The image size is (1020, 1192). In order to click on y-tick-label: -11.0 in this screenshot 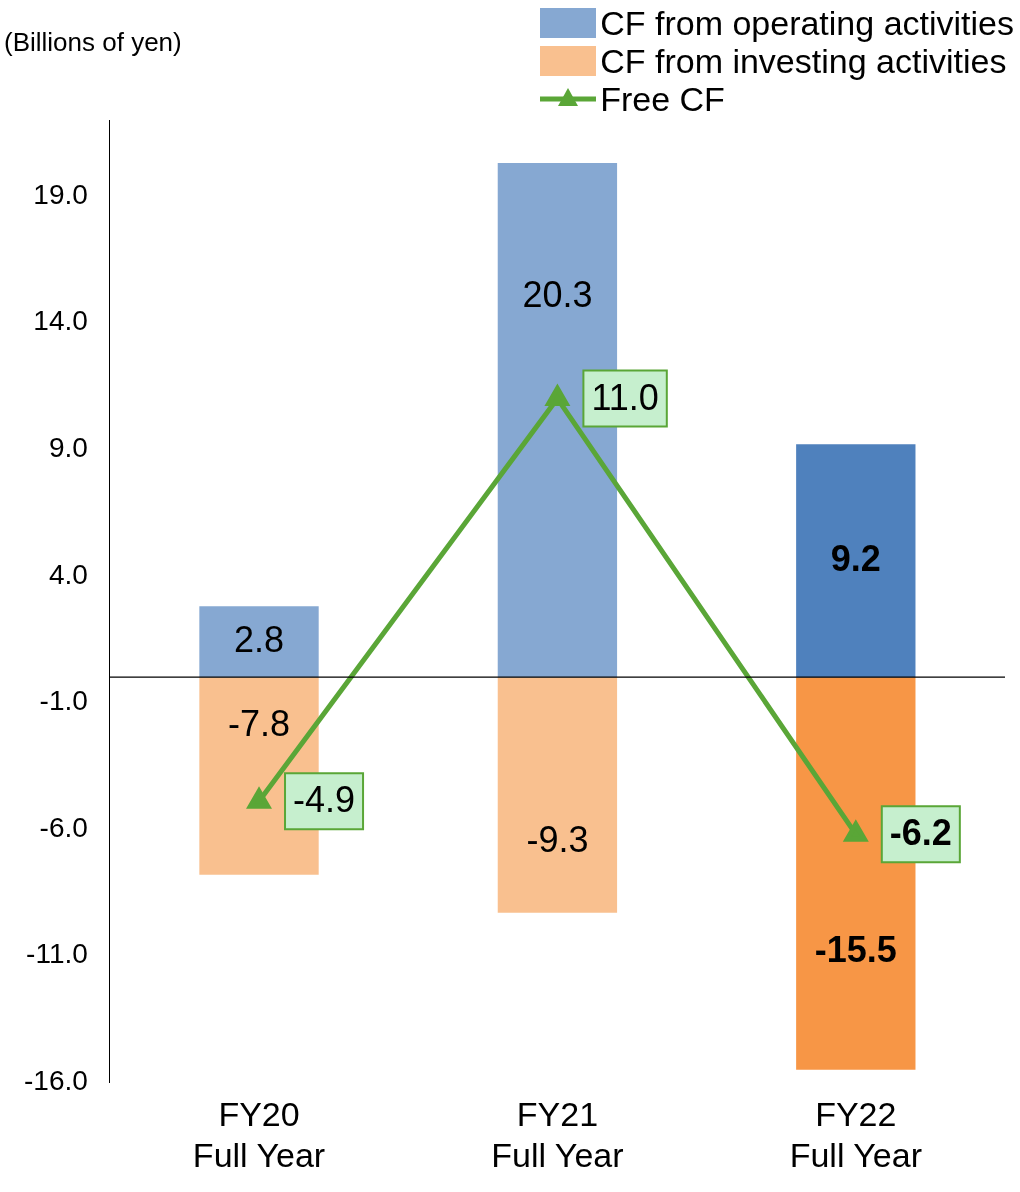, I will do `click(57, 954)`.